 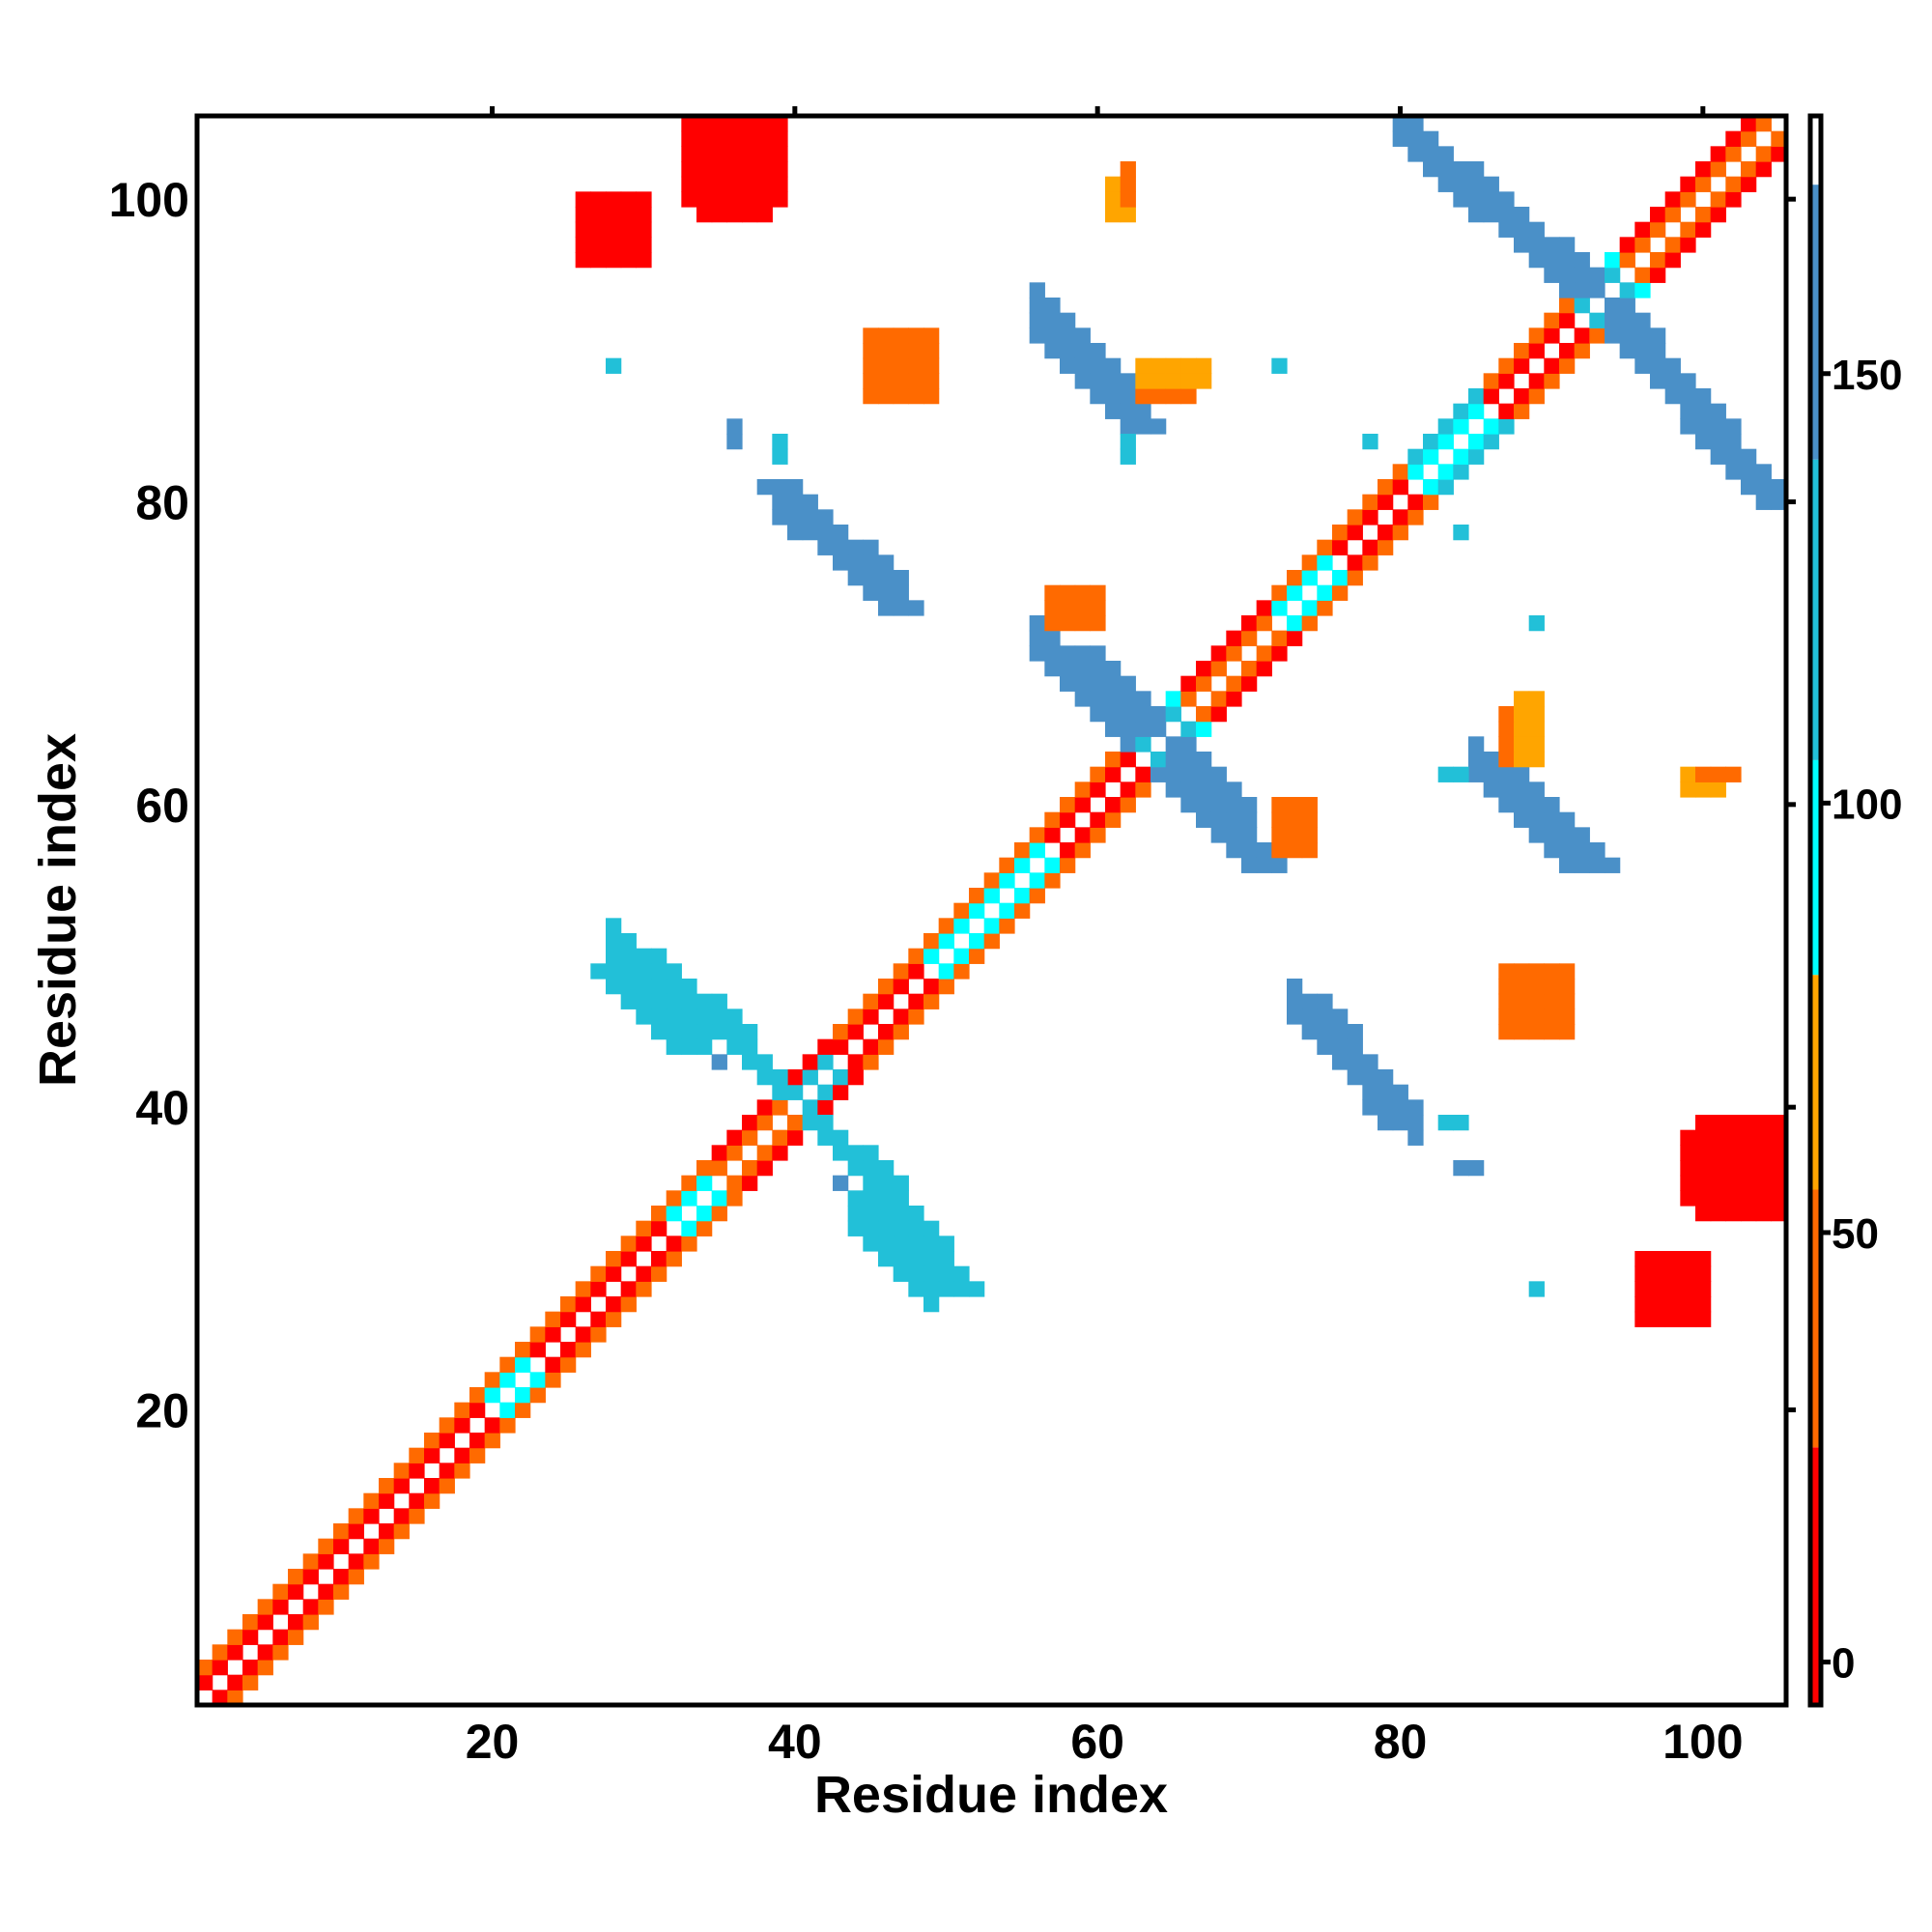 What do you see at coordinates (1819, 910) in the screenshot?
I see `colorbar` at bounding box center [1819, 910].